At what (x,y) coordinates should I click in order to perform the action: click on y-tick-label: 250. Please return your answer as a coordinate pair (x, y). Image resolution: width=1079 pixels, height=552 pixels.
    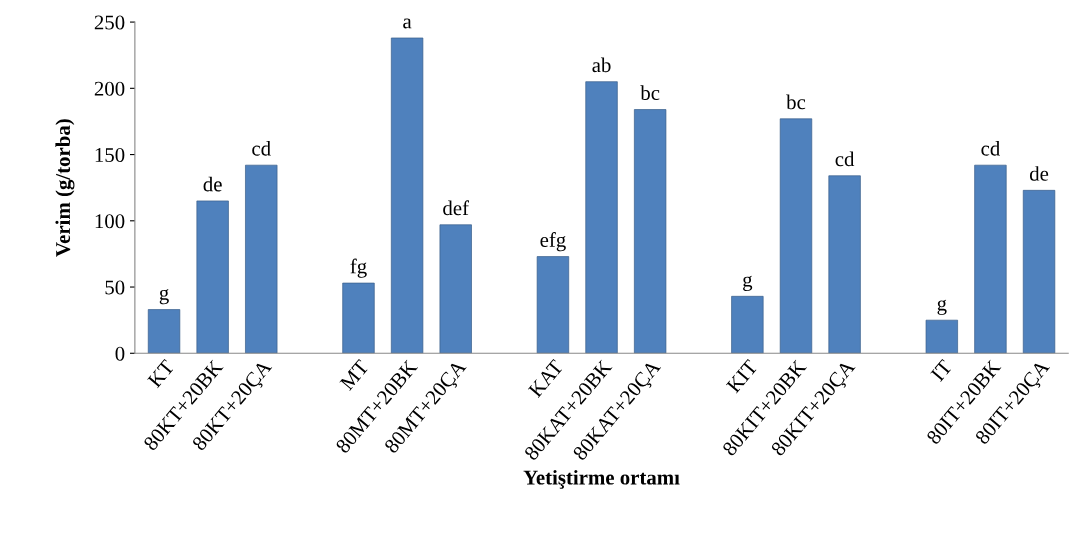
    Looking at the image, I should click on (109, 22).